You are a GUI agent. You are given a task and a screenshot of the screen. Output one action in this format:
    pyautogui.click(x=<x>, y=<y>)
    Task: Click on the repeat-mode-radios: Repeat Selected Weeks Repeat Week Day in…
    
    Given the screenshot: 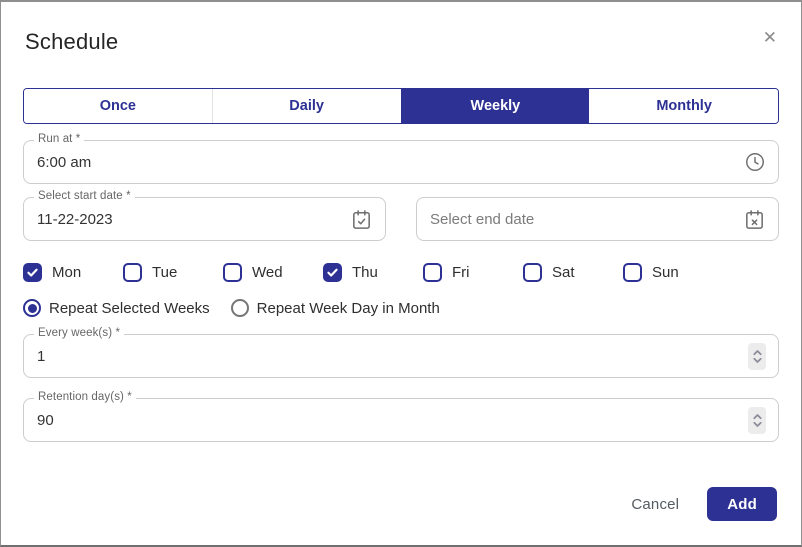 What is the action you would take?
    pyautogui.click(x=401, y=308)
    